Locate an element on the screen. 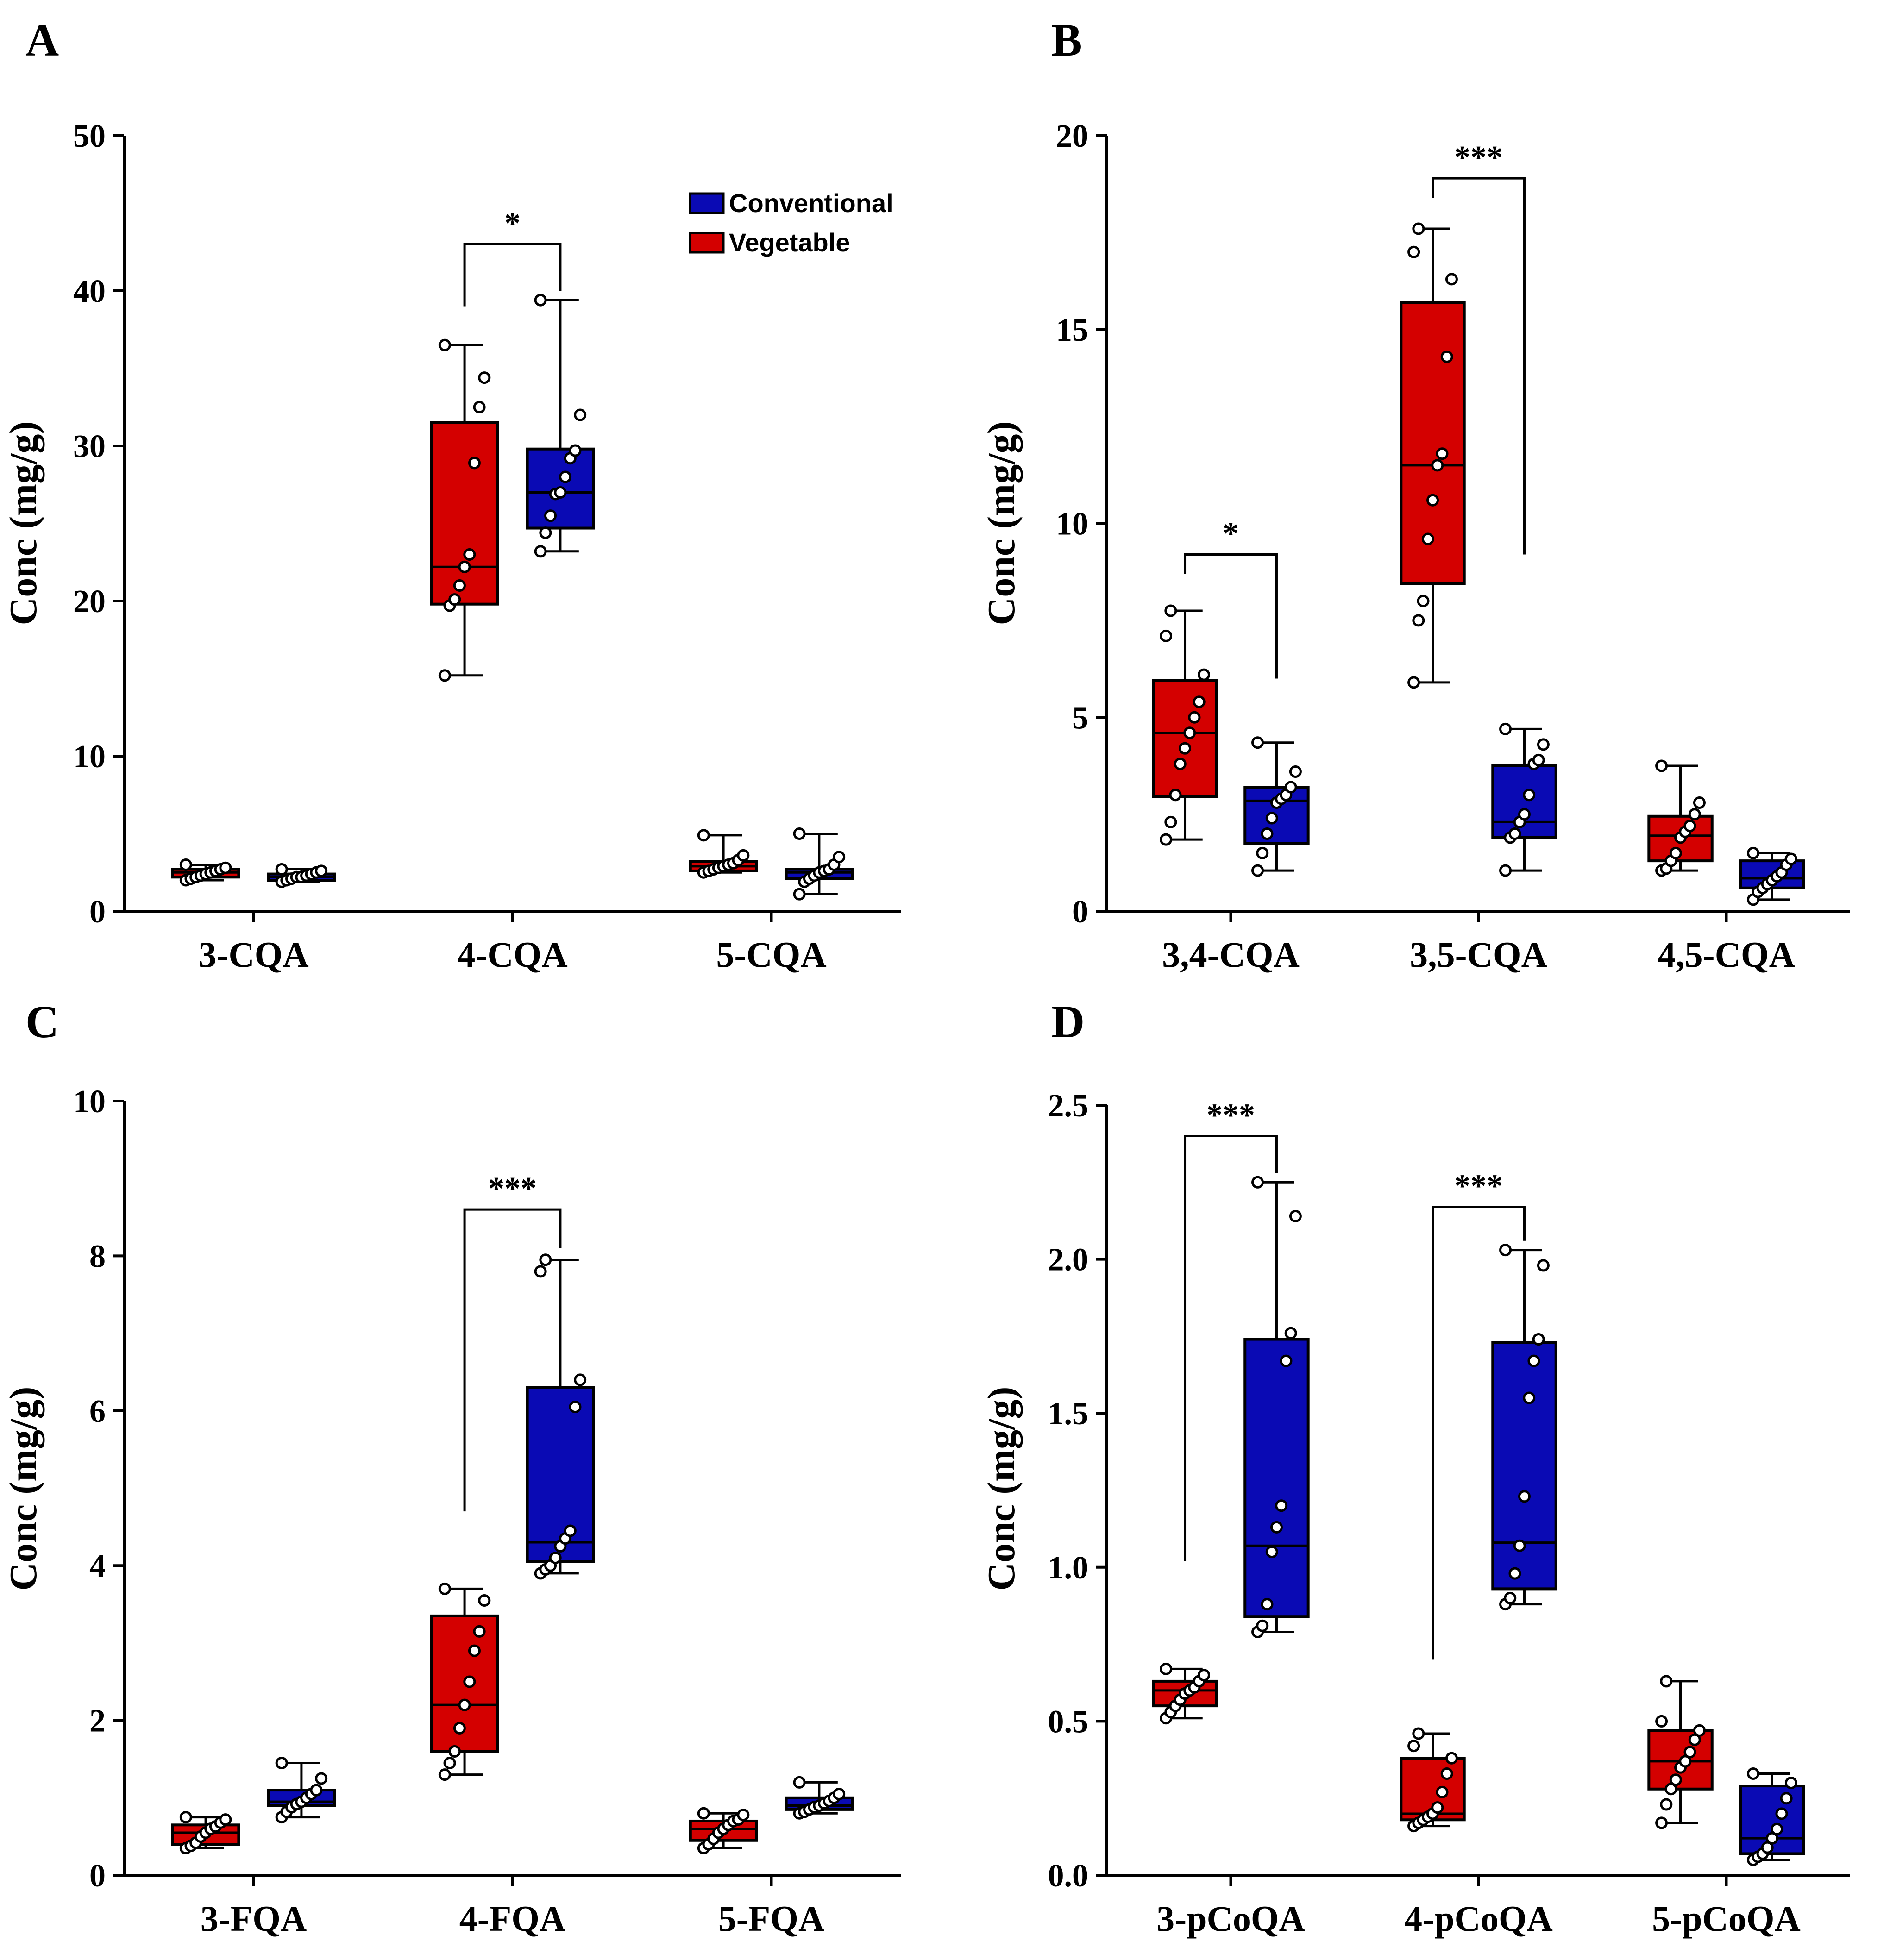 The width and height of the screenshot is (1890, 1960). y-tick-label: 30 is located at coordinates (89, 446).